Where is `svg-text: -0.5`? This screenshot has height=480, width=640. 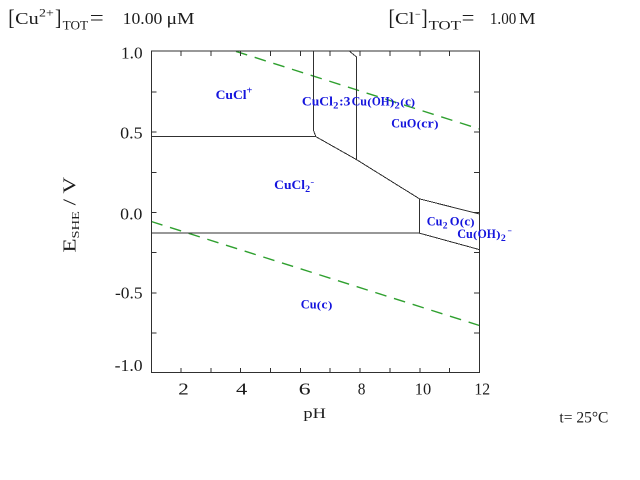
svg-text: -0.5 is located at coordinates (129, 293).